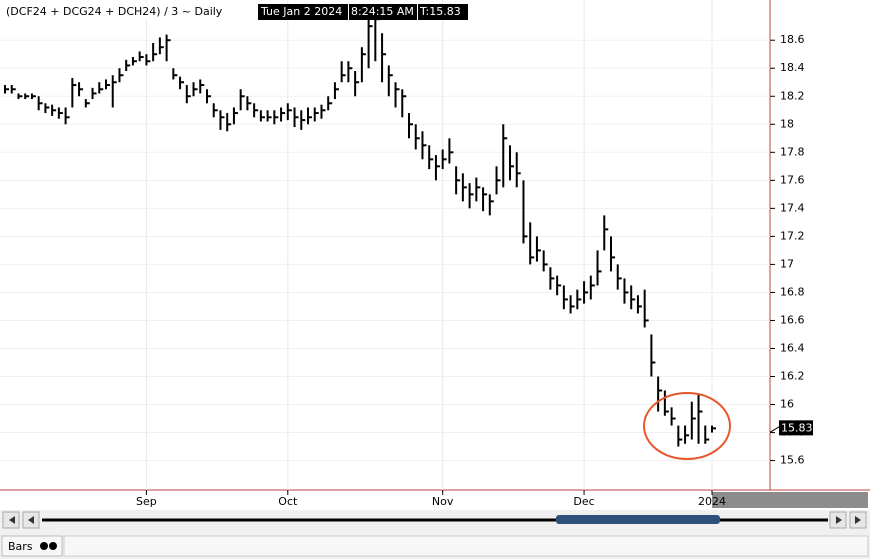 The width and height of the screenshot is (870, 559). What do you see at coordinates (790, 500) in the screenshot?
I see `future-region` at bounding box center [790, 500].